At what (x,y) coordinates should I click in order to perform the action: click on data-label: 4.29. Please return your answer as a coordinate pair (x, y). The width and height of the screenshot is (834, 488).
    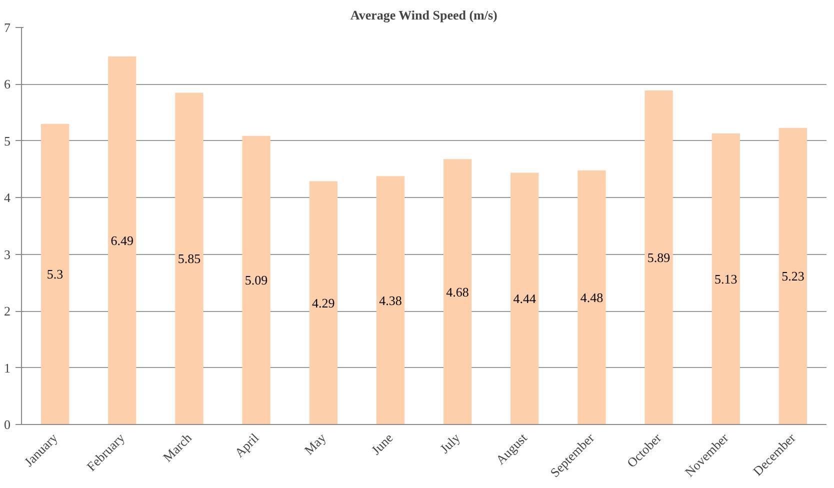
    Looking at the image, I should click on (323, 302).